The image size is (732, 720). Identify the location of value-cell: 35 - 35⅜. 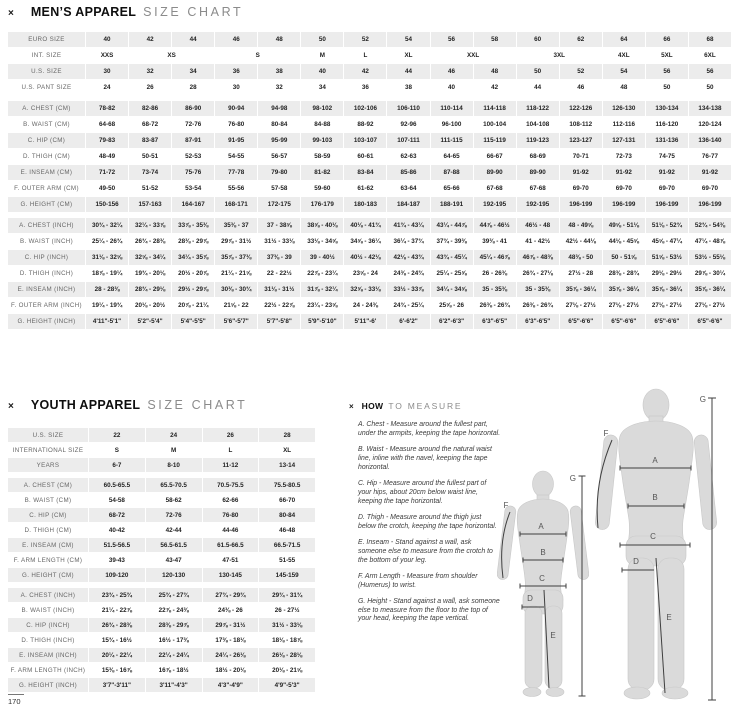
(537, 289).